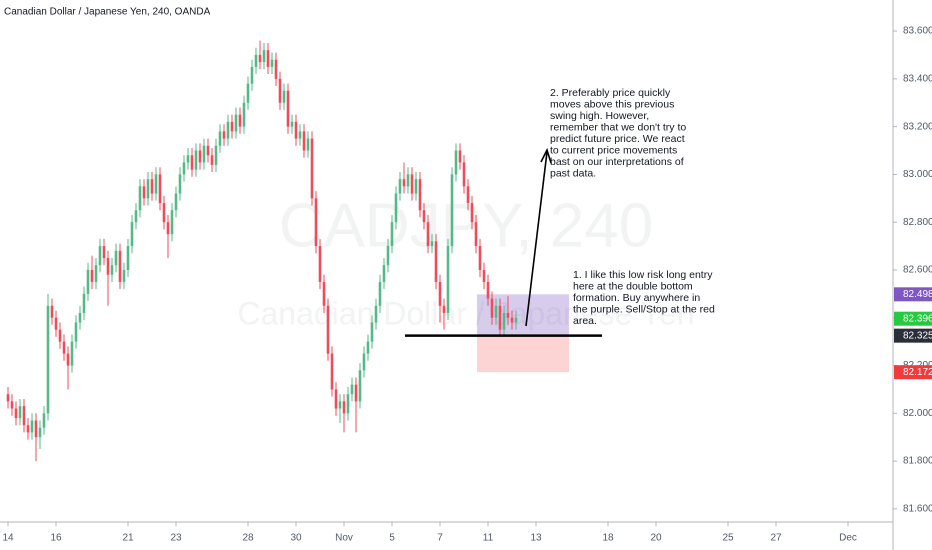  What do you see at coordinates (917, 335) in the screenshot?
I see `price-tag-label: 82.325` at bounding box center [917, 335].